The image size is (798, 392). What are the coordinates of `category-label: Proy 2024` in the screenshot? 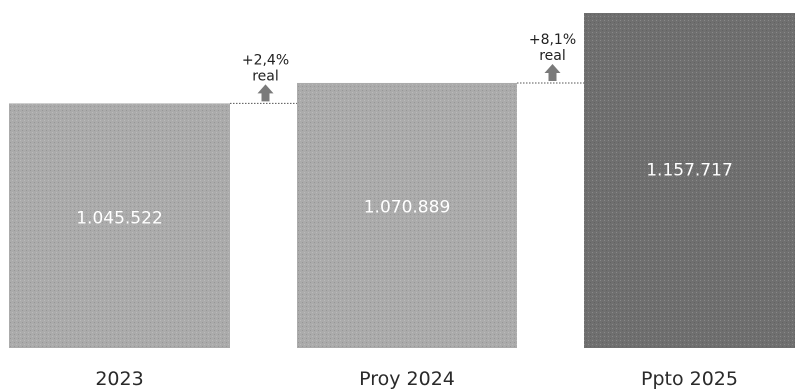 It's located at (407, 379).